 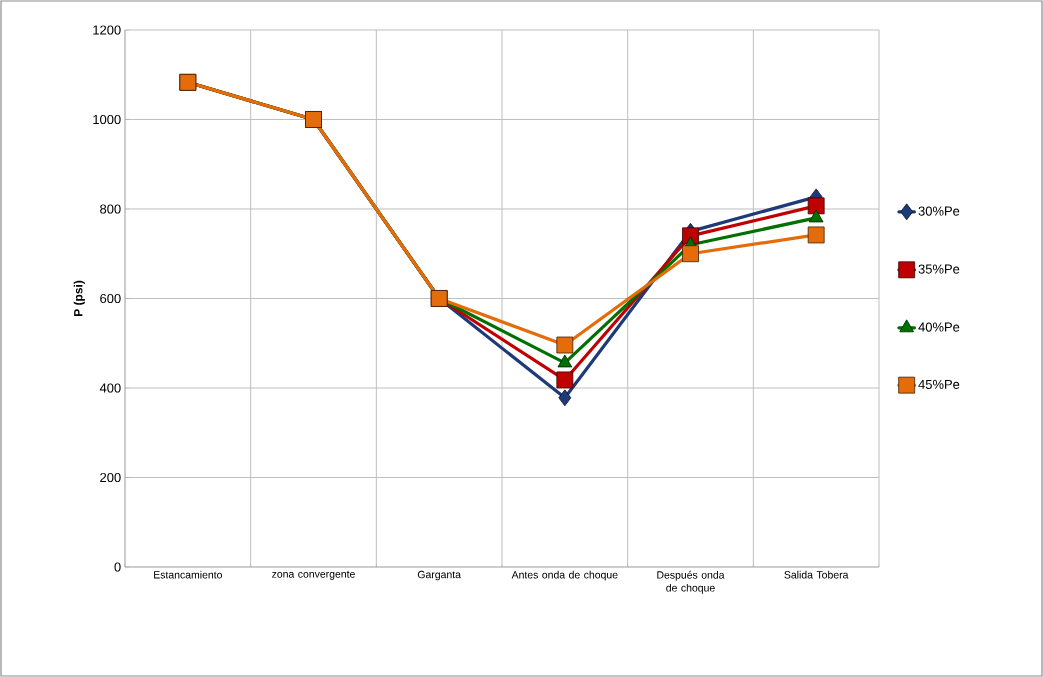 What do you see at coordinates (439, 575) in the screenshot?
I see `x-tick-label: Garganta` at bounding box center [439, 575].